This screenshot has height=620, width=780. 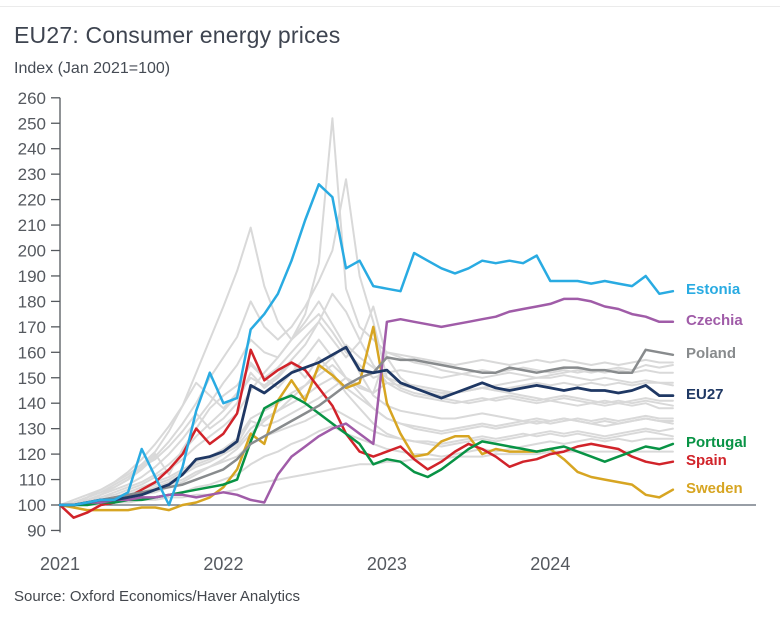 I want to click on legend-label-poland: Poland, so click(x=711, y=353).